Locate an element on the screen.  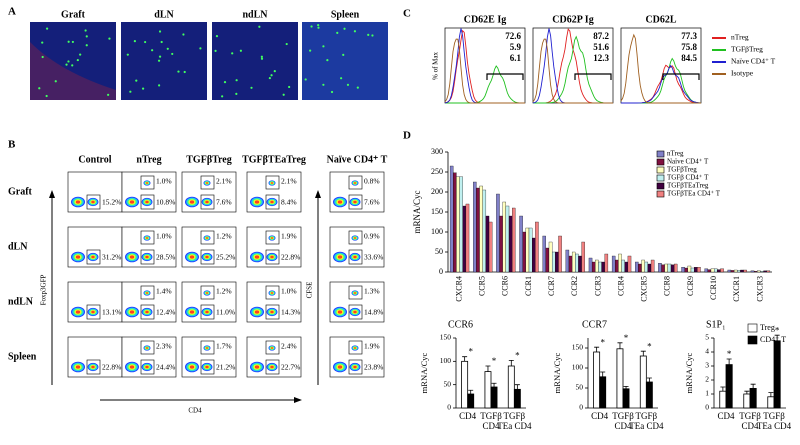
x-tick-label: TGFβ CD4 is located at coordinates (750, 421).